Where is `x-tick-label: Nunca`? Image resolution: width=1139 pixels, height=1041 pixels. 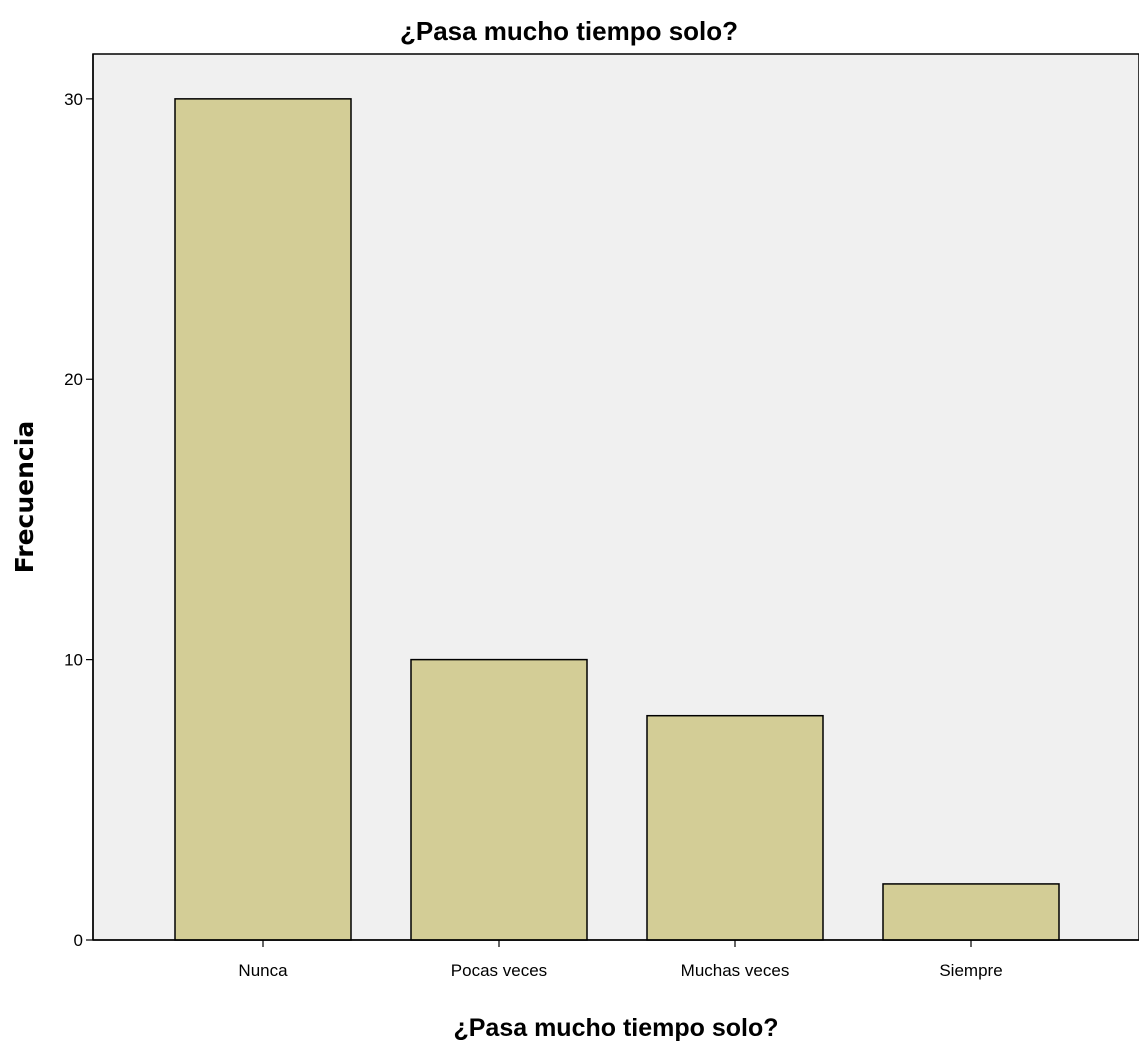 x-tick-label: Nunca is located at coordinates (263, 970).